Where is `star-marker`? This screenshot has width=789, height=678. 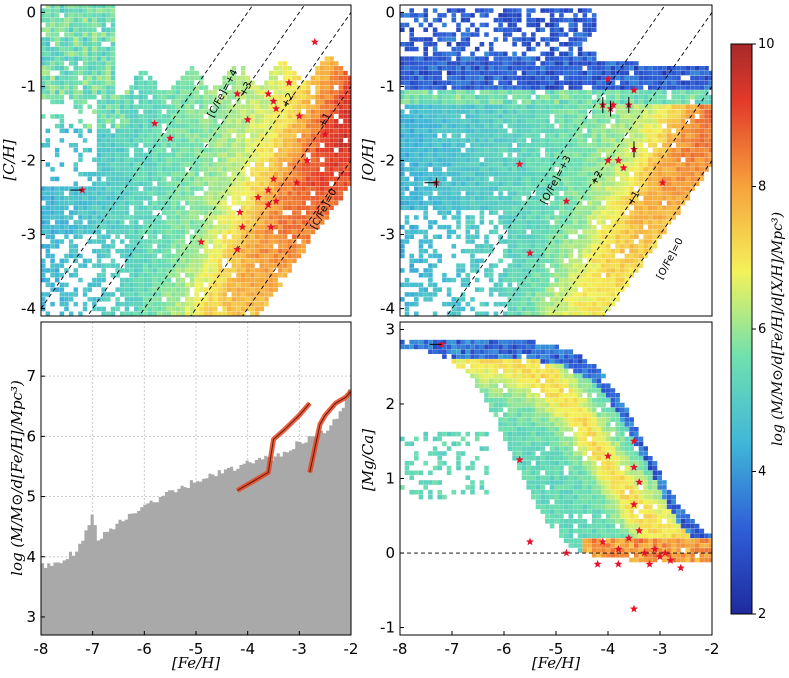
star-marker is located at coordinates (201, 241).